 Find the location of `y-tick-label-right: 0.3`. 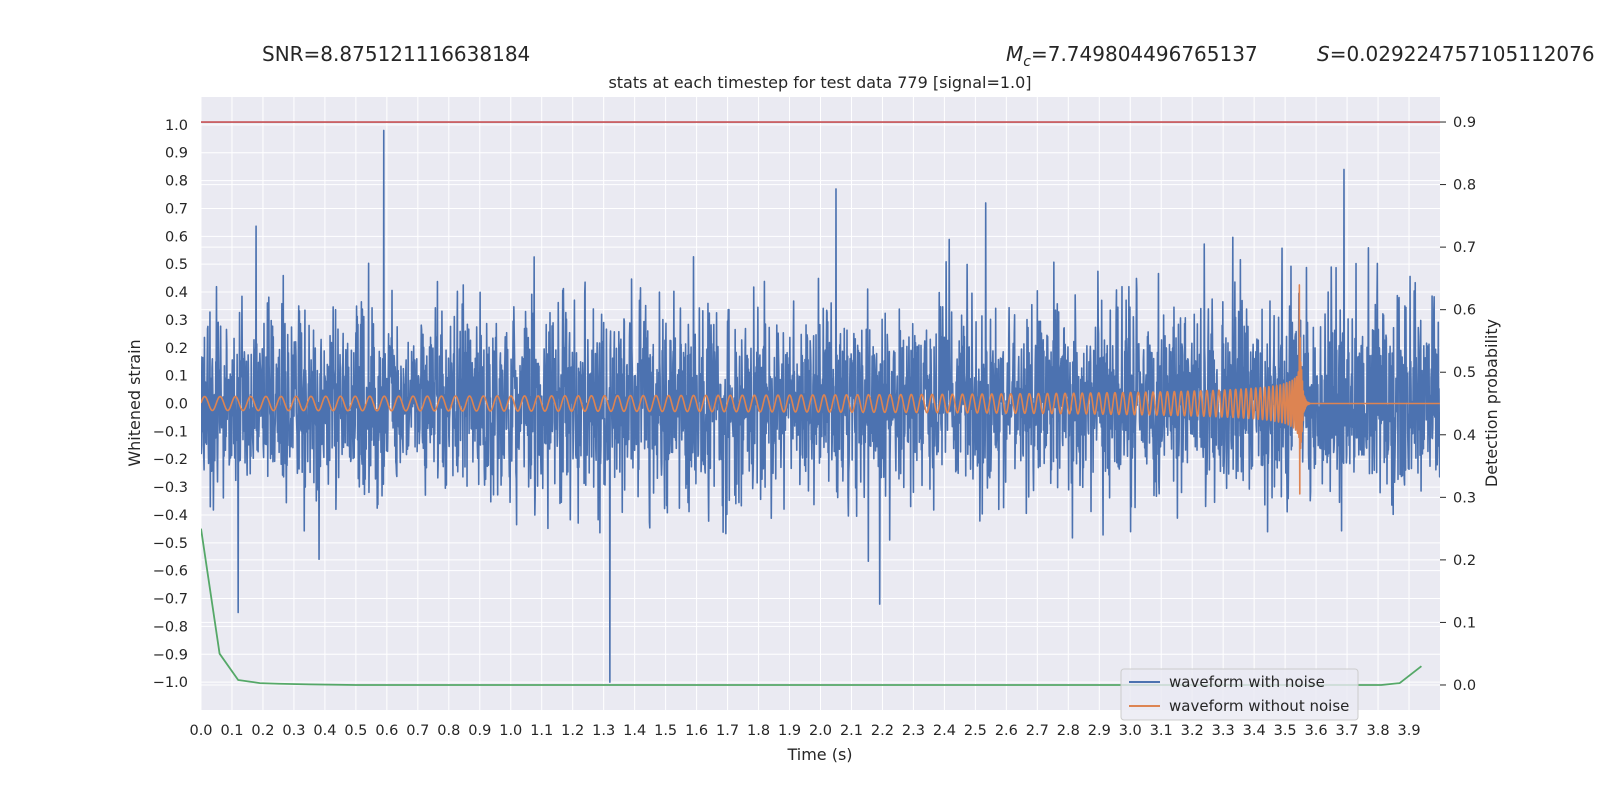

y-tick-label-right: 0.3 is located at coordinates (1464, 498).